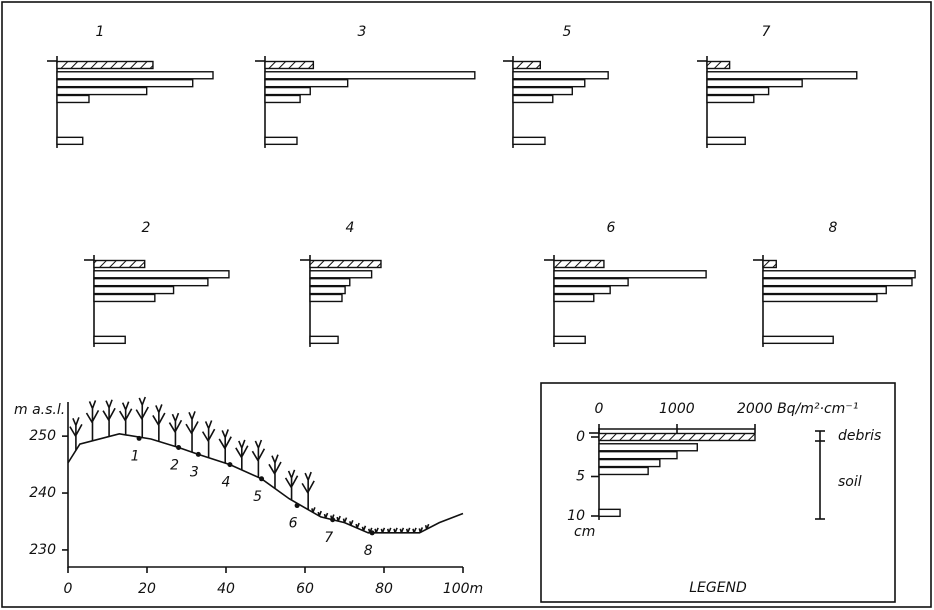  Describe the element at coordinates (859, 436) in the screenshot. I see `annotation: debris` at that location.